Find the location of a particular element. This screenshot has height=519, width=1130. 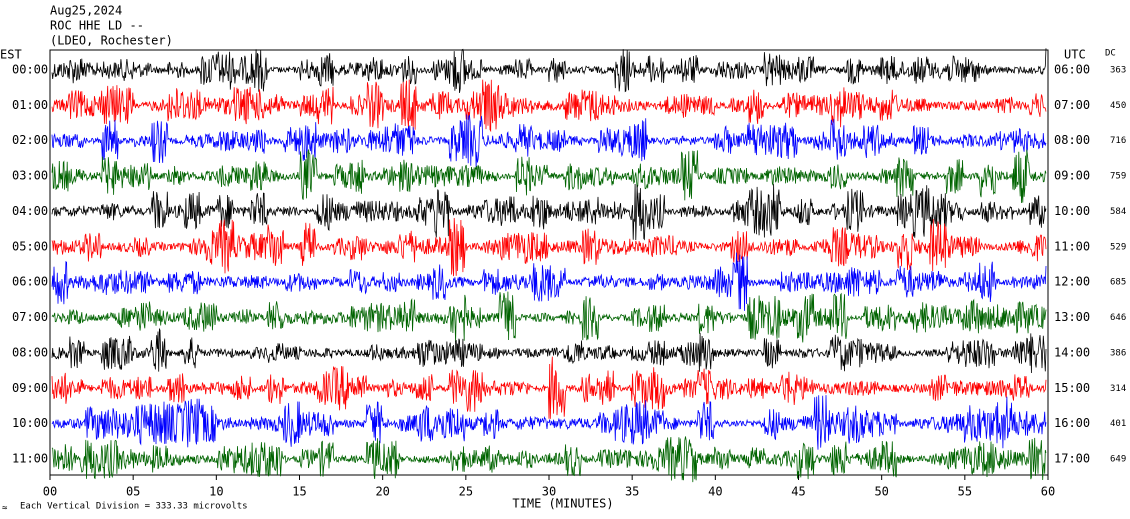

dc-value: 649 is located at coordinates (1118, 460).